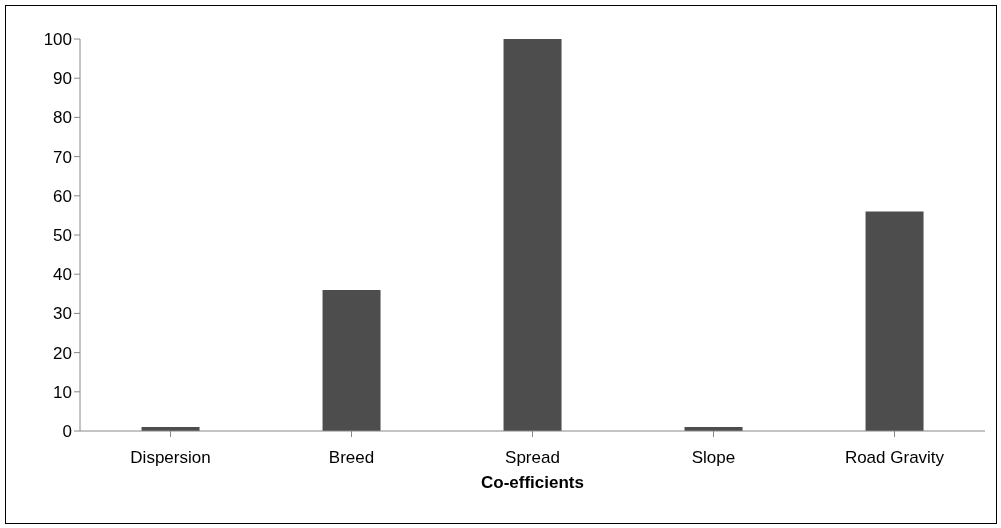  What do you see at coordinates (713, 458) in the screenshot?
I see `x-tick-label: Slope` at bounding box center [713, 458].